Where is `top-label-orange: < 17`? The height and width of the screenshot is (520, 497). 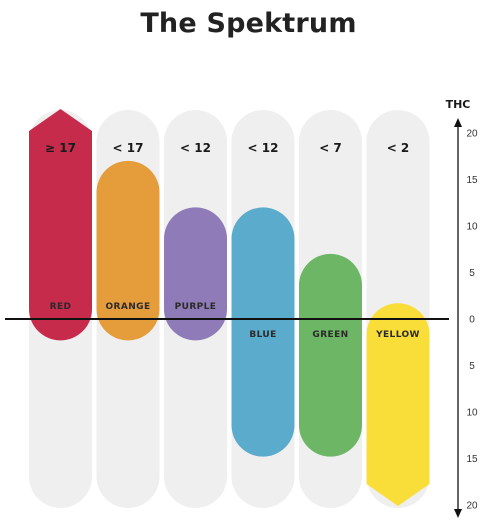 top-label-orange: < 17 is located at coordinates (128, 148).